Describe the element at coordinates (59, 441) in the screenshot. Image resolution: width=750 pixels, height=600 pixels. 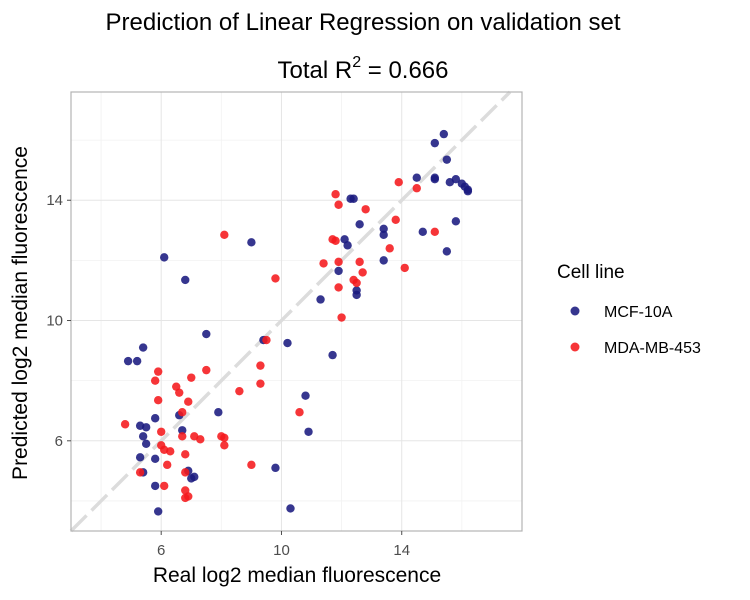
I see `y-tick-label: 6` at that location.